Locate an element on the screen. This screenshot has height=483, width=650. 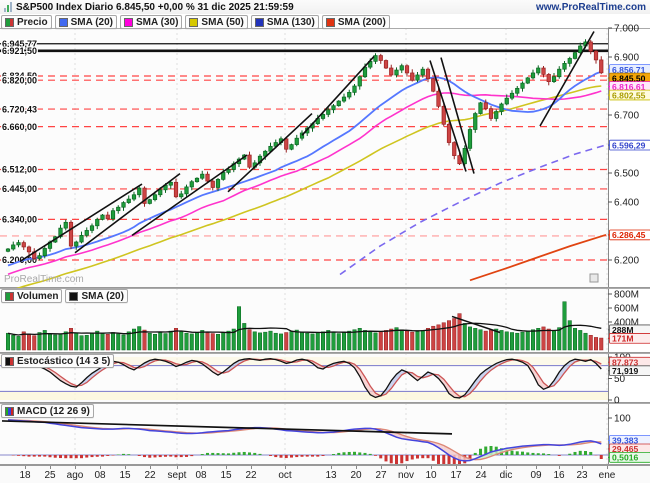
macd-line is located at coordinates (304, 440).